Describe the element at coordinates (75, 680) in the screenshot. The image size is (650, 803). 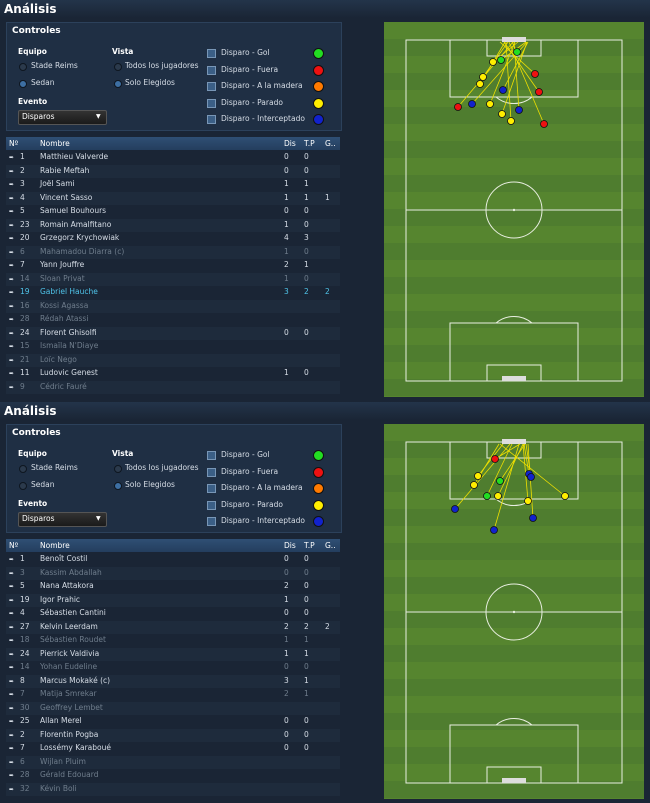
I see `table-cell: Marcus Mokaké (c)` at that location.